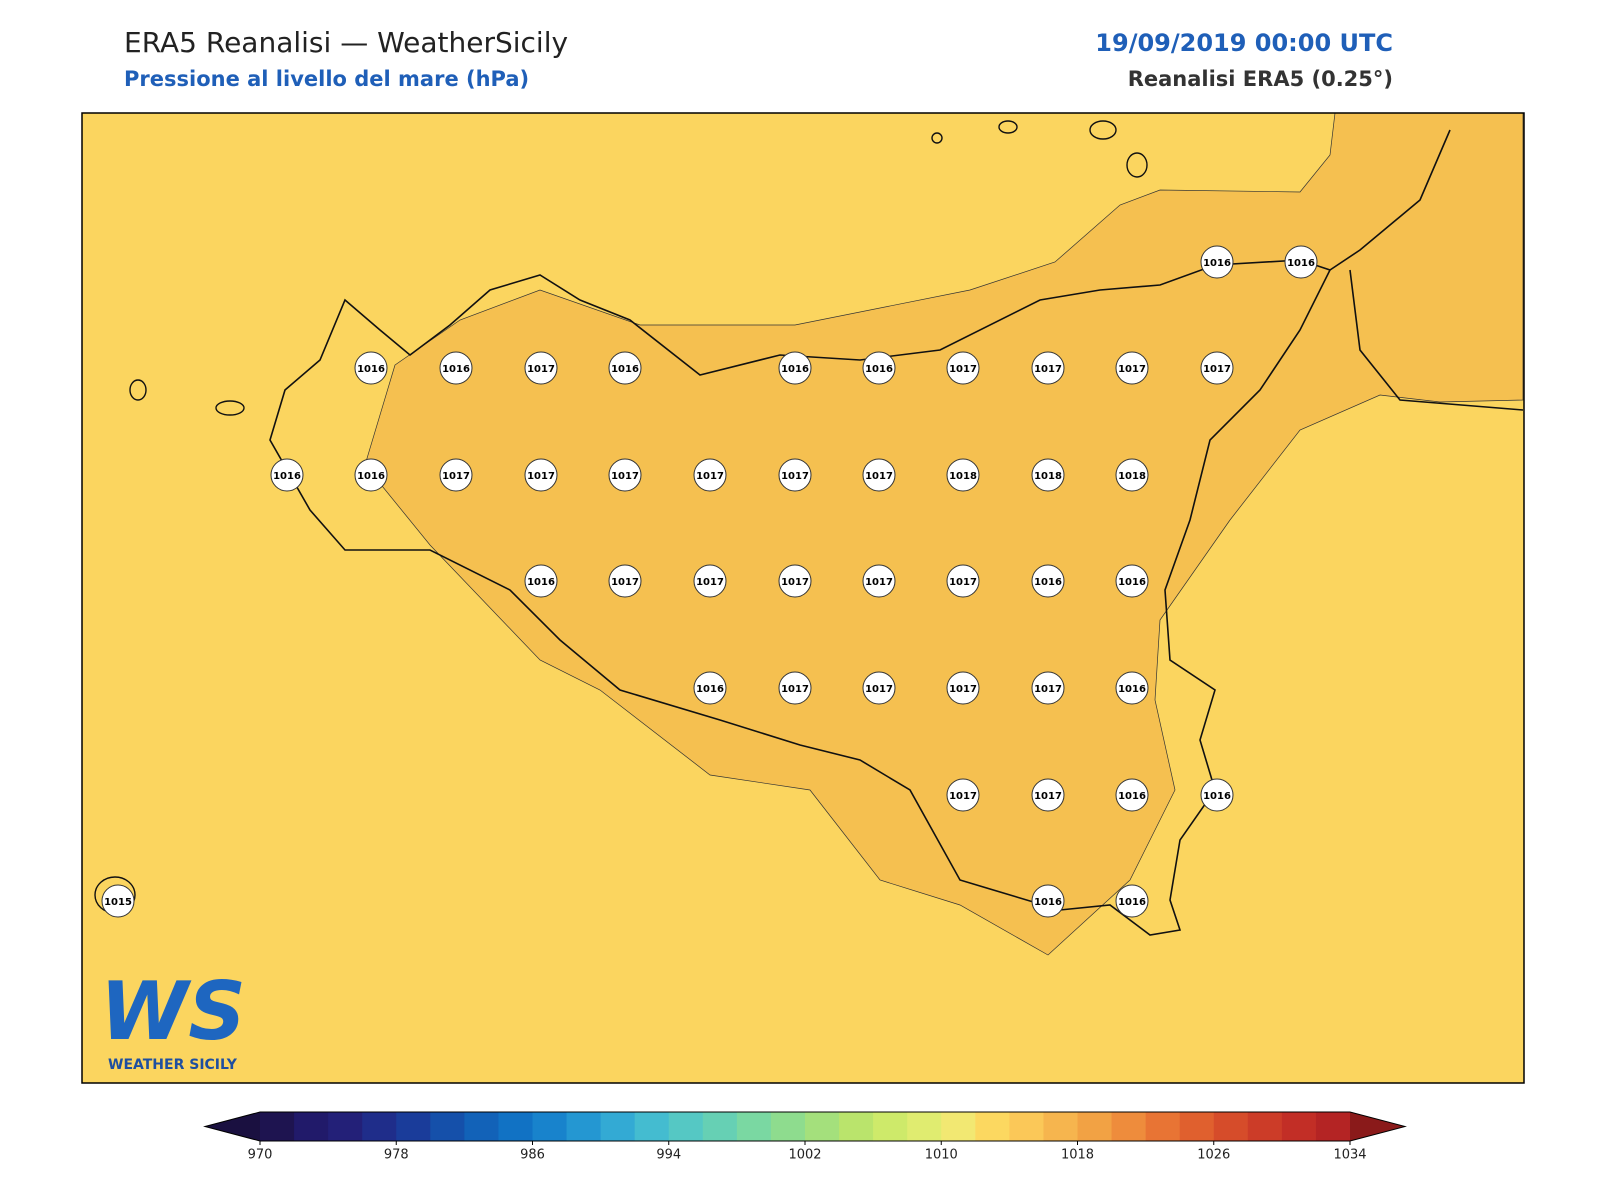  What do you see at coordinates (1244, 43) in the screenshot?
I see `date: 19/09/2019 00:00 UTC` at bounding box center [1244, 43].